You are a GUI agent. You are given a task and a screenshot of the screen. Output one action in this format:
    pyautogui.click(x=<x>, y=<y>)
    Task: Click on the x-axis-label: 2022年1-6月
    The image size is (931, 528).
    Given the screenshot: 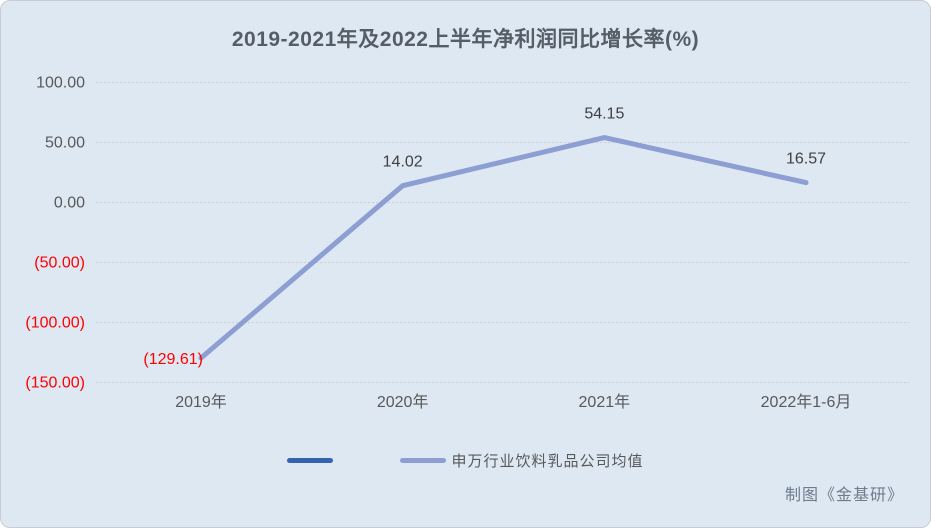 What is the action you would take?
    pyautogui.click(x=806, y=402)
    